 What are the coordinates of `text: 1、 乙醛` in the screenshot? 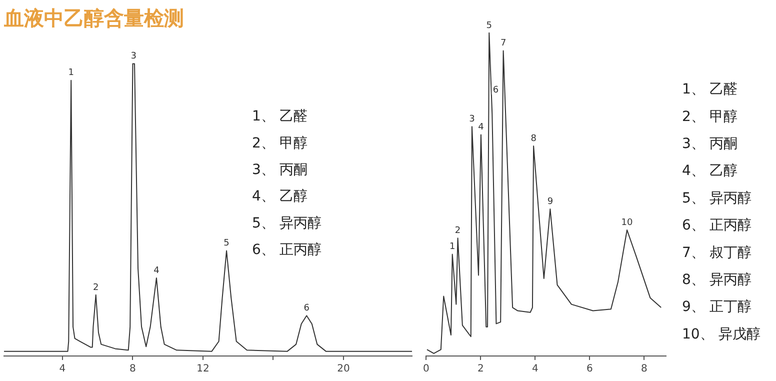 It's located at (710, 90).